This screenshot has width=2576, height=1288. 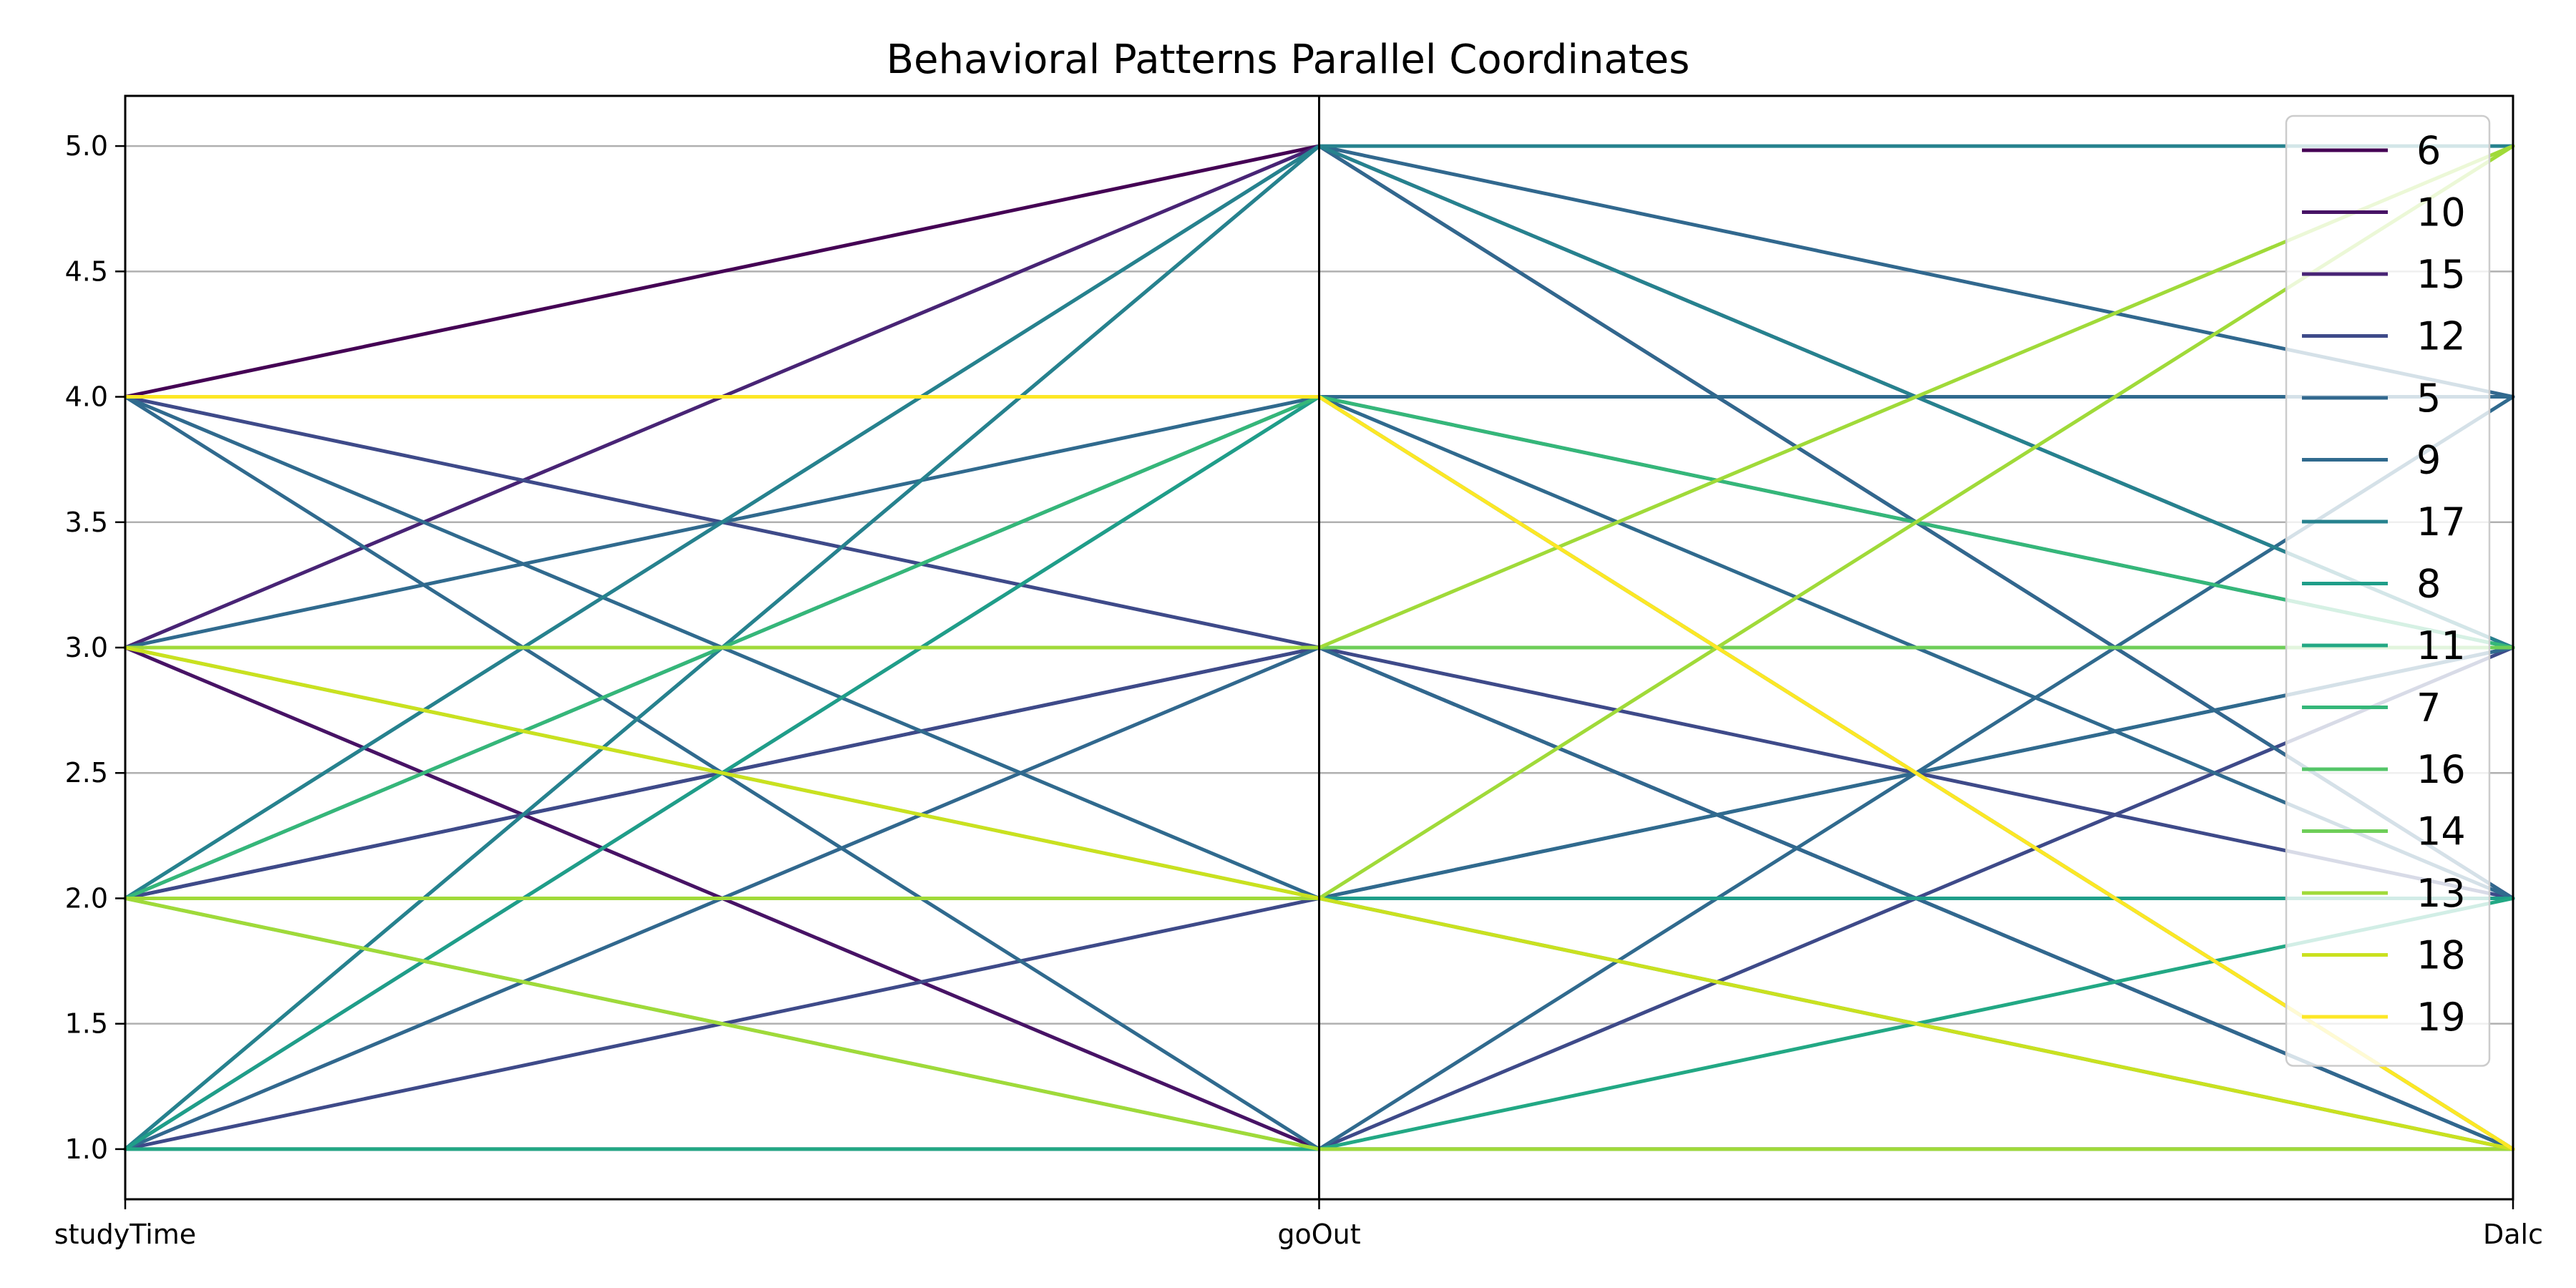 I want to click on legend-box, so click(x=2388, y=590).